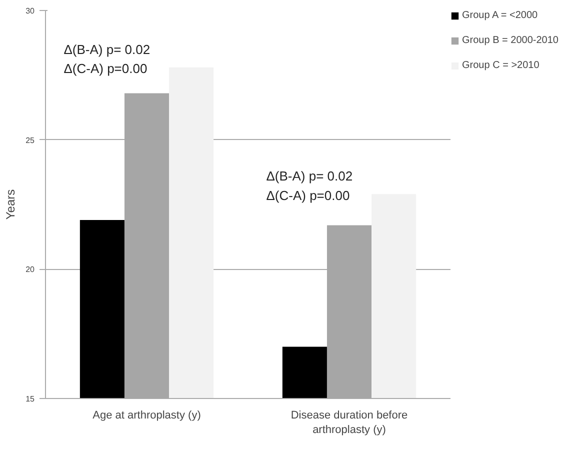  What do you see at coordinates (11, 204) in the screenshot?
I see `y-axis-title: Years` at bounding box center [11, 204].